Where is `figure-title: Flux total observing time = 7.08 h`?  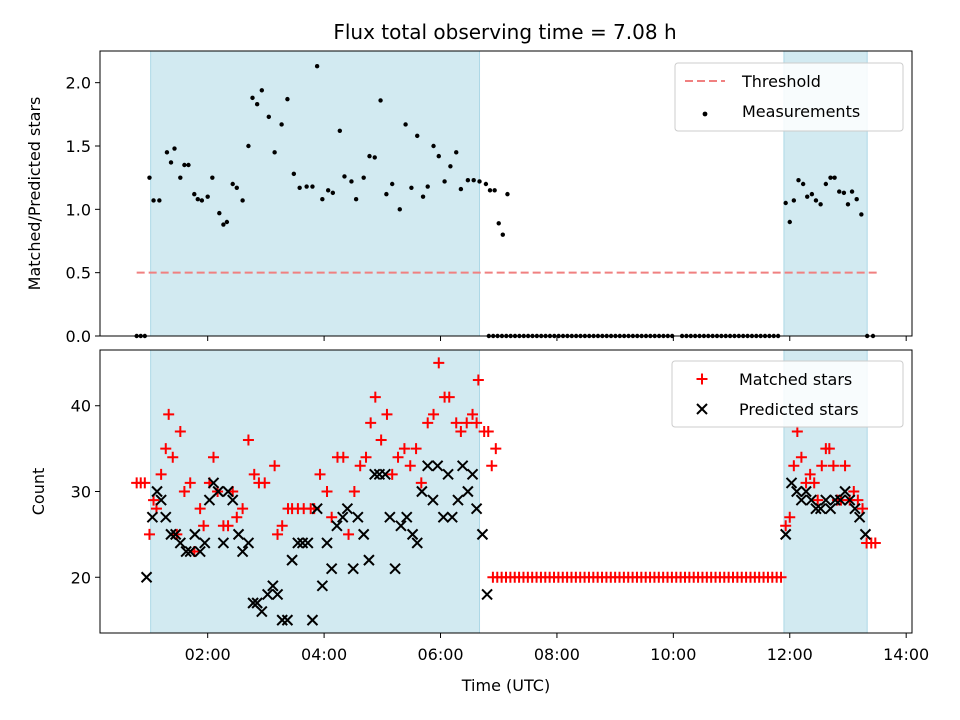
figure-title: Flux total observing time = 7.08 h is located at coordinates (504, 32).